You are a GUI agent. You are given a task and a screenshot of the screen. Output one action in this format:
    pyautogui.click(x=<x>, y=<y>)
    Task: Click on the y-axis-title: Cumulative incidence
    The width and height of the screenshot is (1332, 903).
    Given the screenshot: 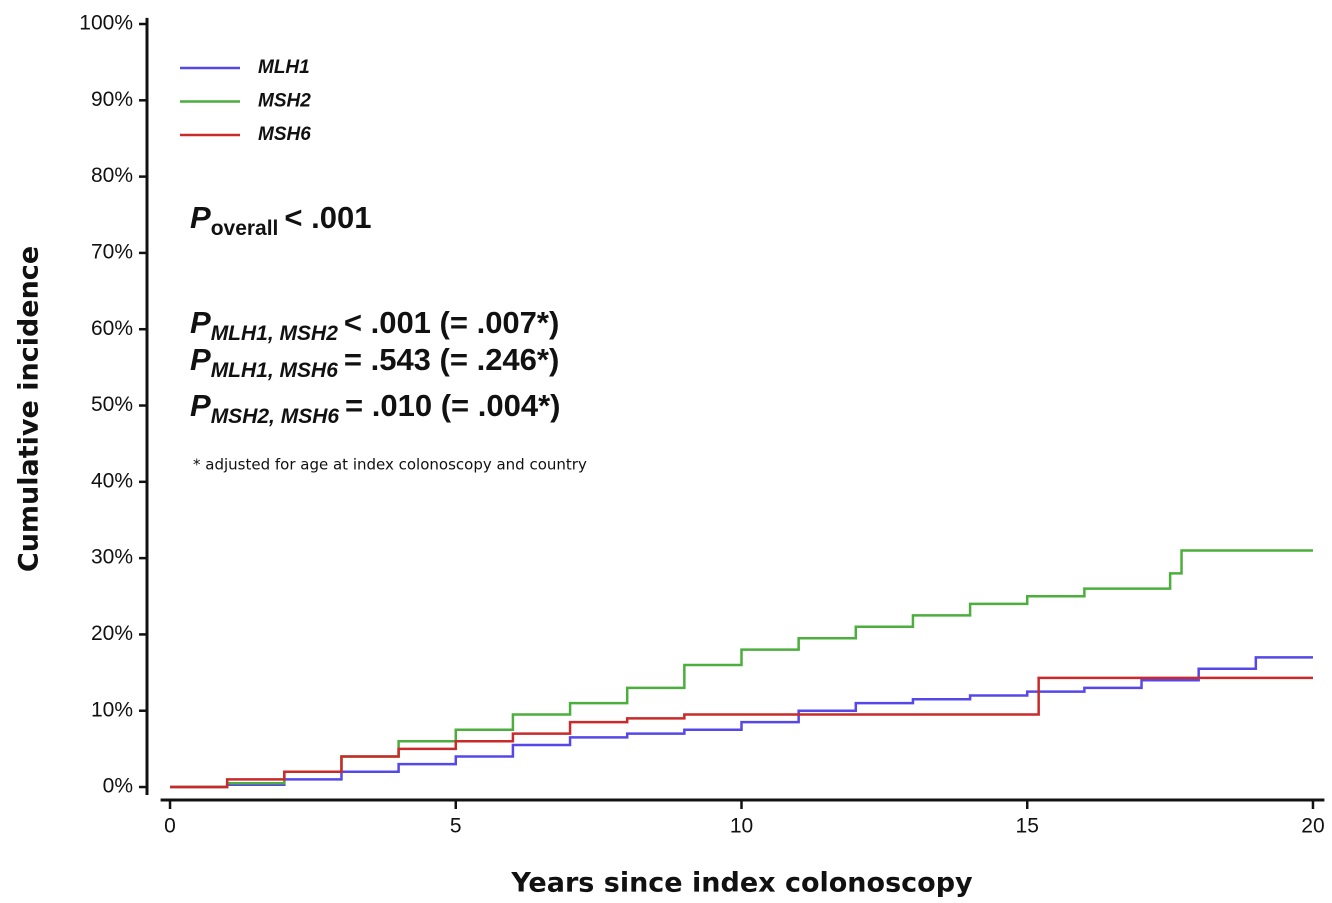 What is the action you would take?
    pyautogui.click(x=29, y=409)
    